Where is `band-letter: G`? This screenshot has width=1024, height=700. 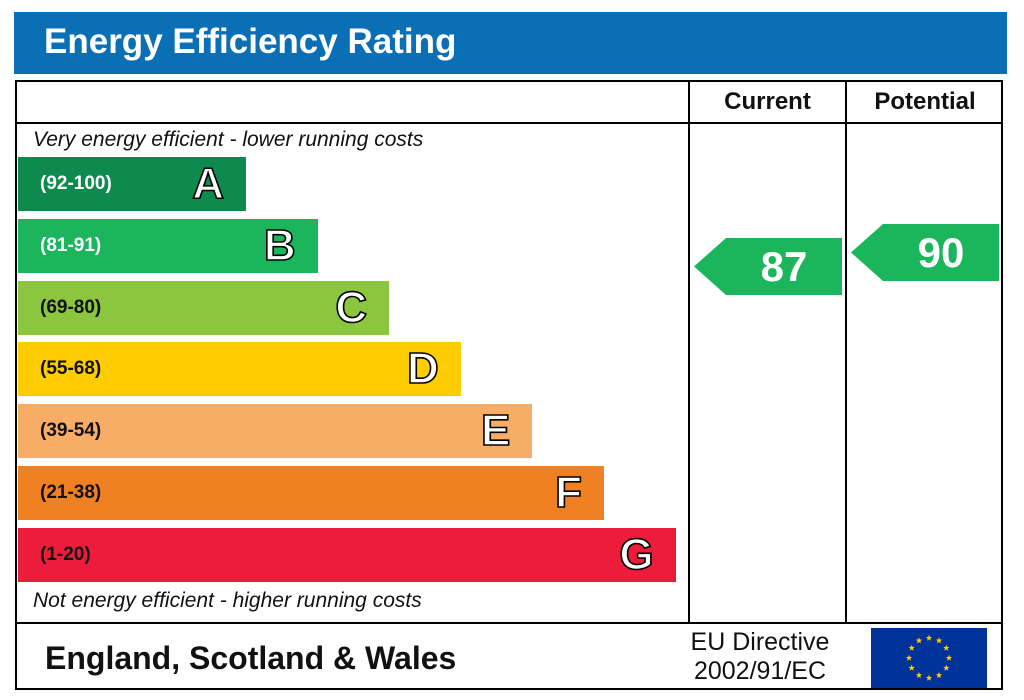
band-letter: G is located at coordinates (637, 554).